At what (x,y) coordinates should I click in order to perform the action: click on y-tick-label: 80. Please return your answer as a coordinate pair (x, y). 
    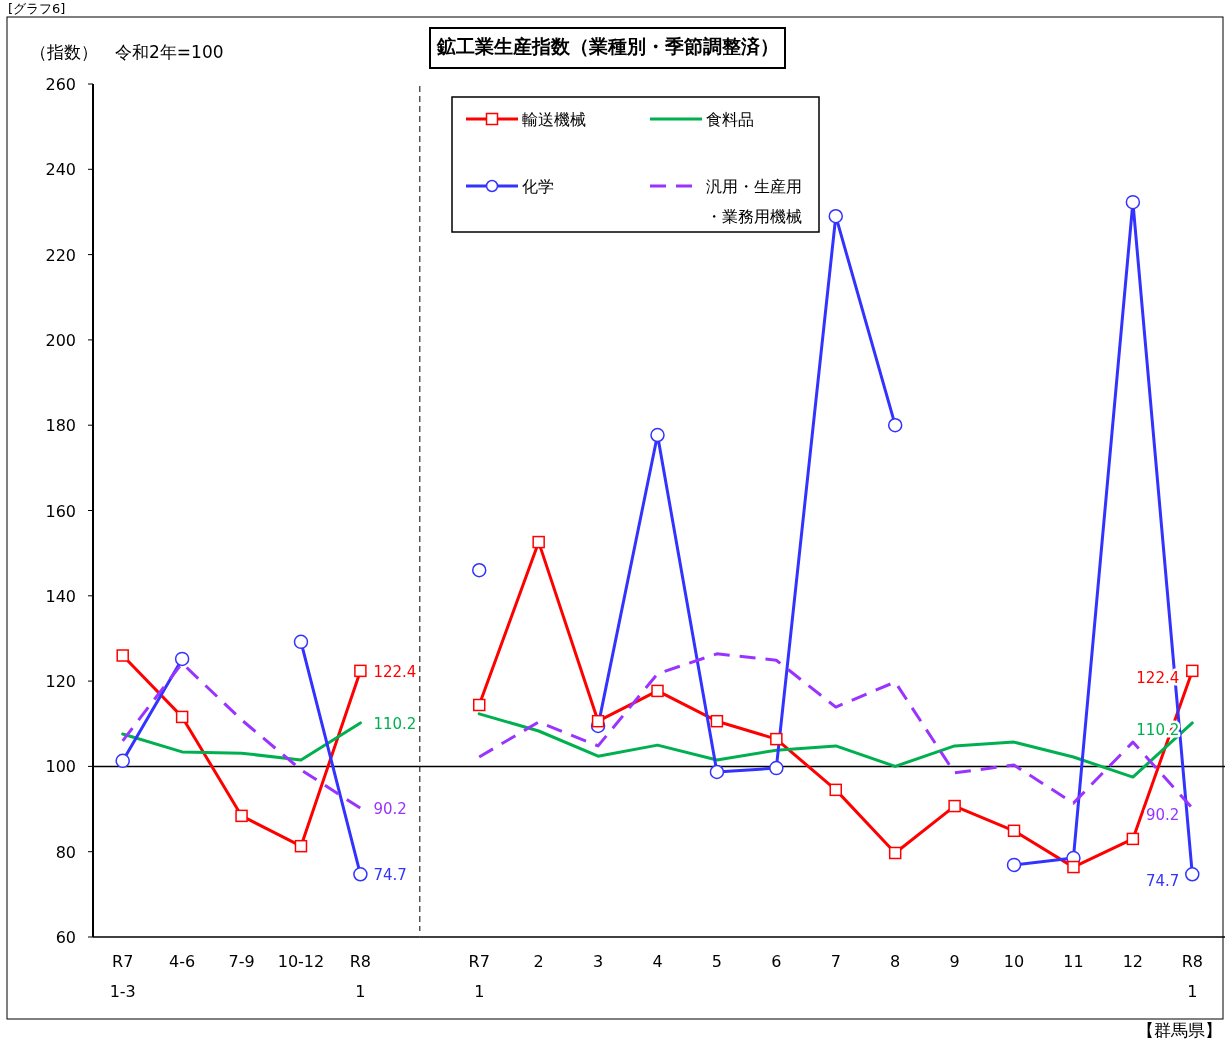
    Looking at the image, I should click on (65, 852).